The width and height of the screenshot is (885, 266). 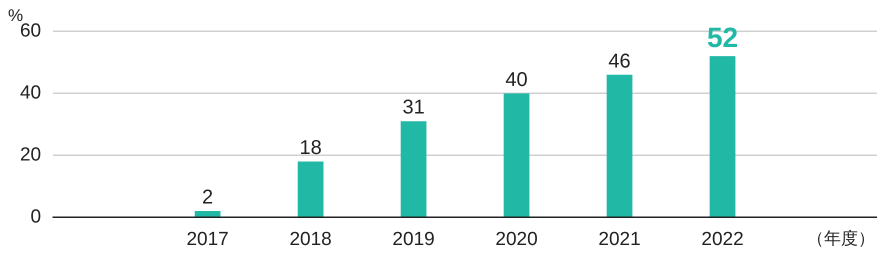 I want to click on x-tick-label: 2017, so click(x=207, y=239).